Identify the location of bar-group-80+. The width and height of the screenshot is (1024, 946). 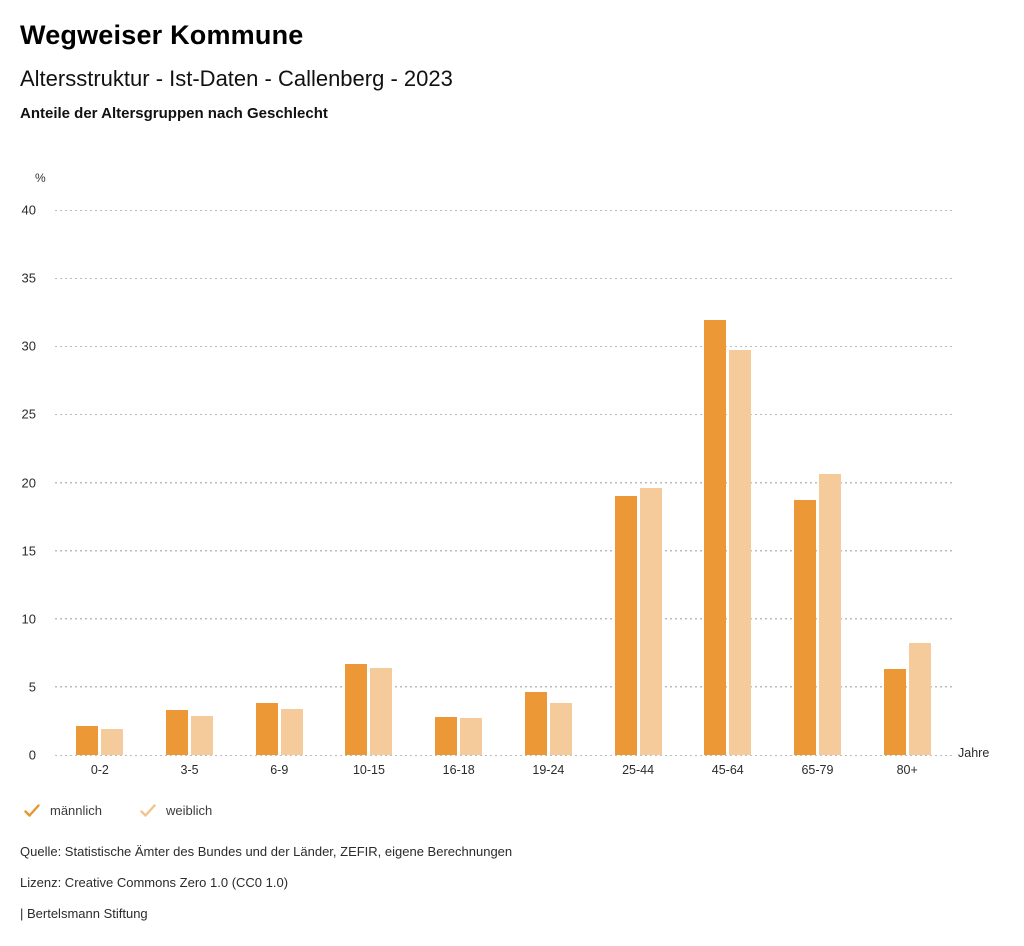
(907, 482).